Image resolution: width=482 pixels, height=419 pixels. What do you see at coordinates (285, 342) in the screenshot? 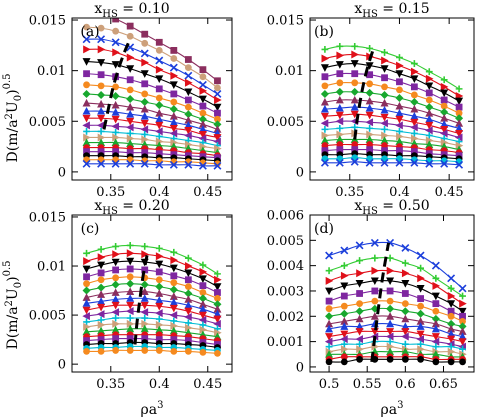
I see `y-tick-label: 0.001` at bounding box center [285, 342].